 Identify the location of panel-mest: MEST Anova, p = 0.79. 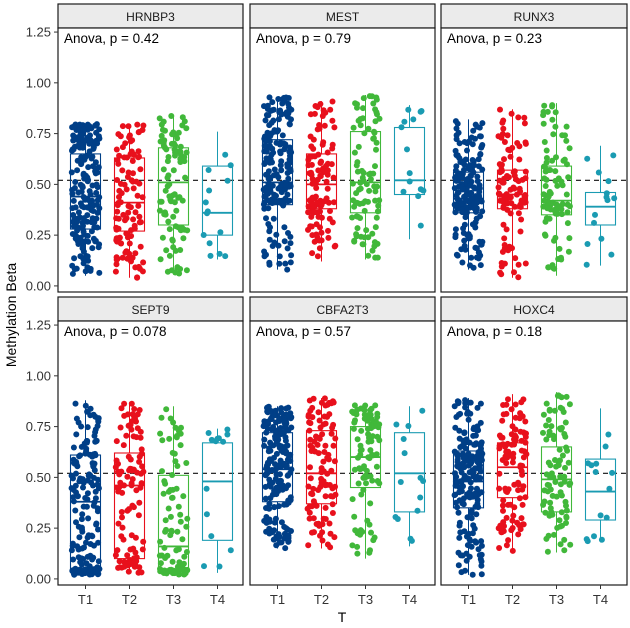
(342, 148).